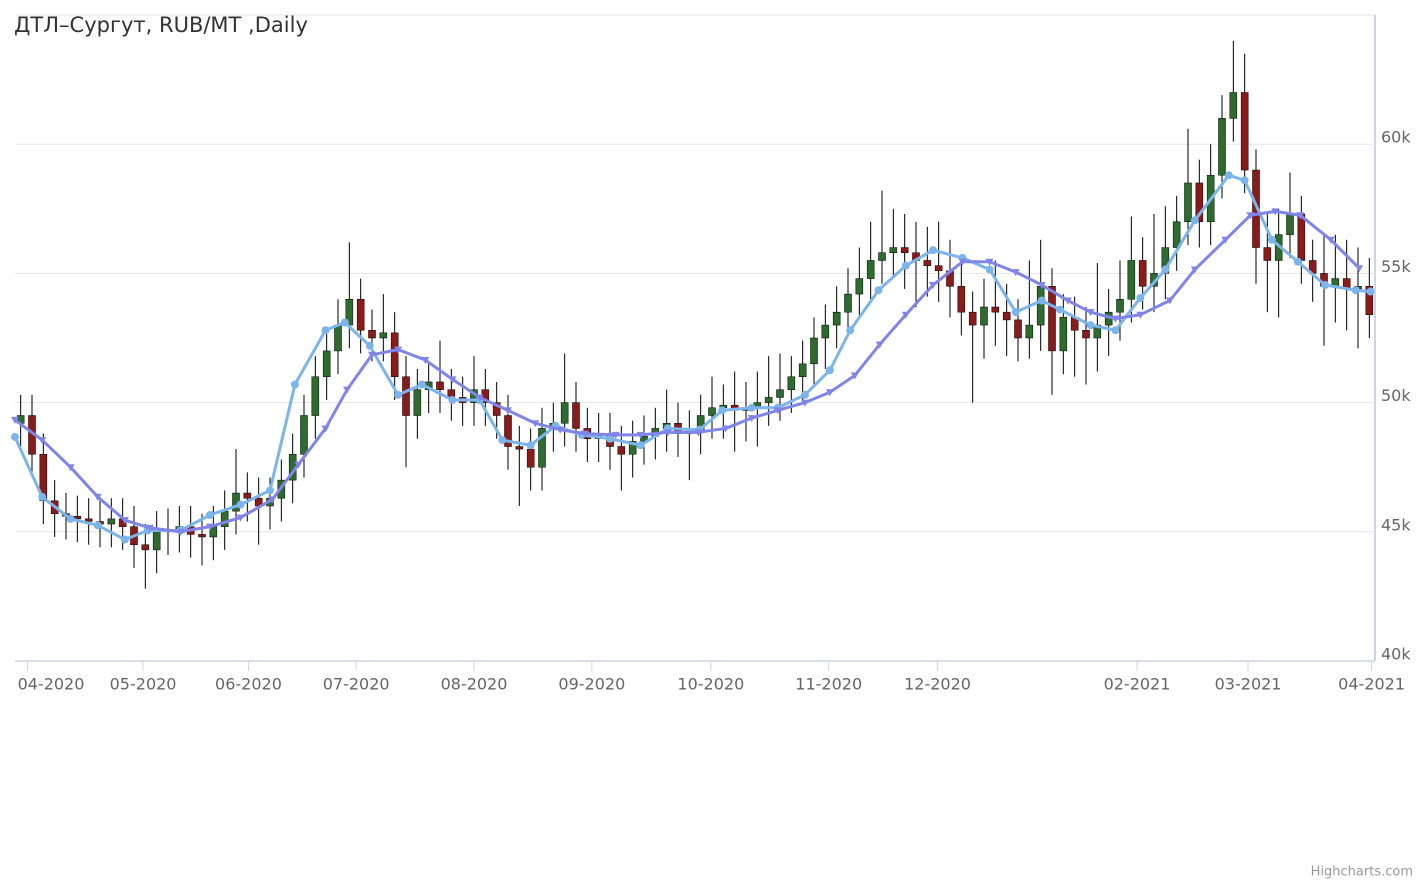 This screenshot has width=1427, height=883. What do you see at coordinates (51, 684) in the screenshot?
I see `x-tick-label: 04-2020` at bounding box center [51, 684].